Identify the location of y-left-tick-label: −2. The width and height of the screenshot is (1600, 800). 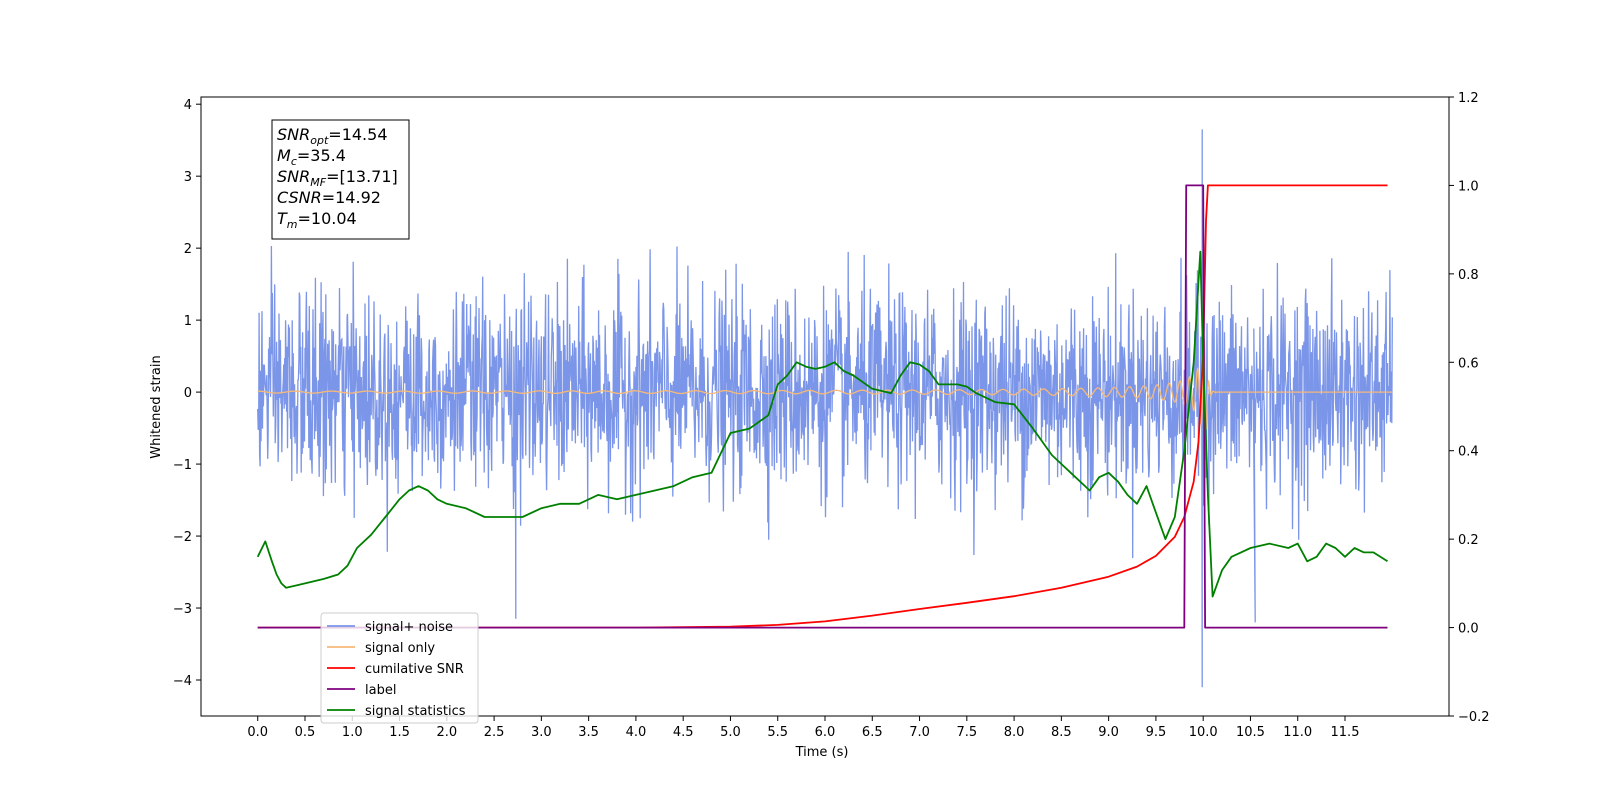
(182, 537).